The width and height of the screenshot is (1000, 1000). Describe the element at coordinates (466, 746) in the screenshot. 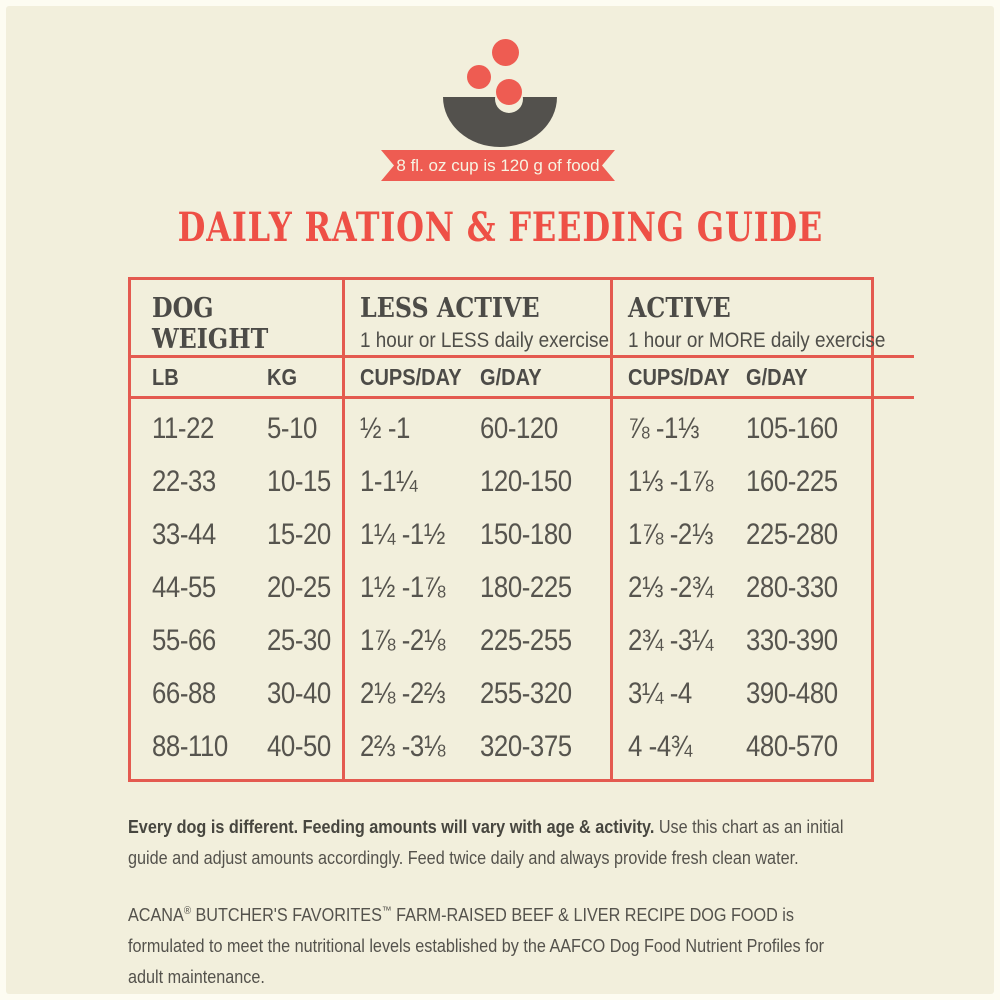

I see `table-row: 2⅔ -3⅛ 320-375` at that location.